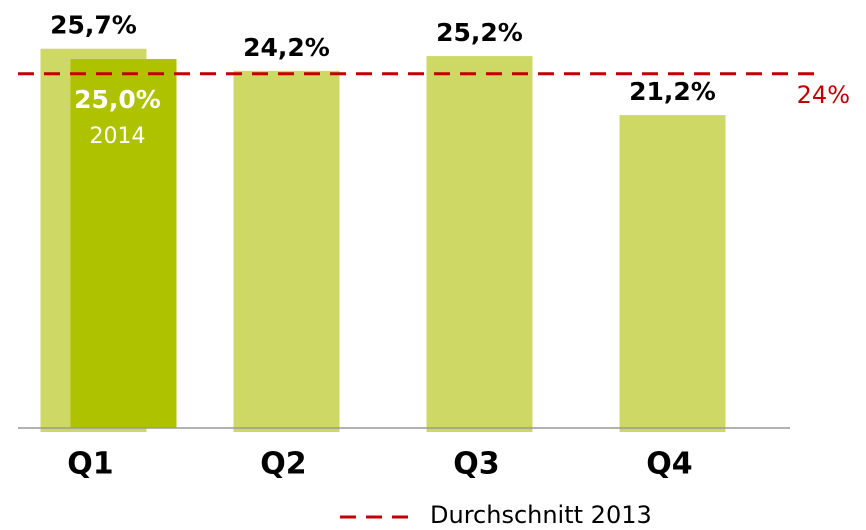  Describe the element at coordinates (823, 95) in the screenshot. I see `reference-label: 24%` at that location.